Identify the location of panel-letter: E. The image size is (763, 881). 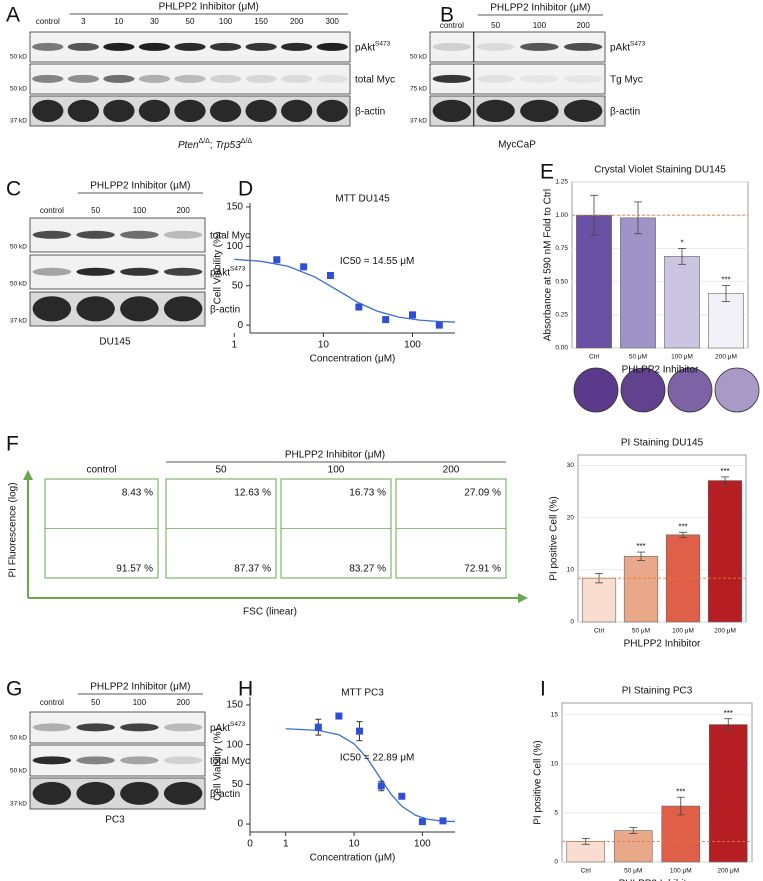
(547, 172).